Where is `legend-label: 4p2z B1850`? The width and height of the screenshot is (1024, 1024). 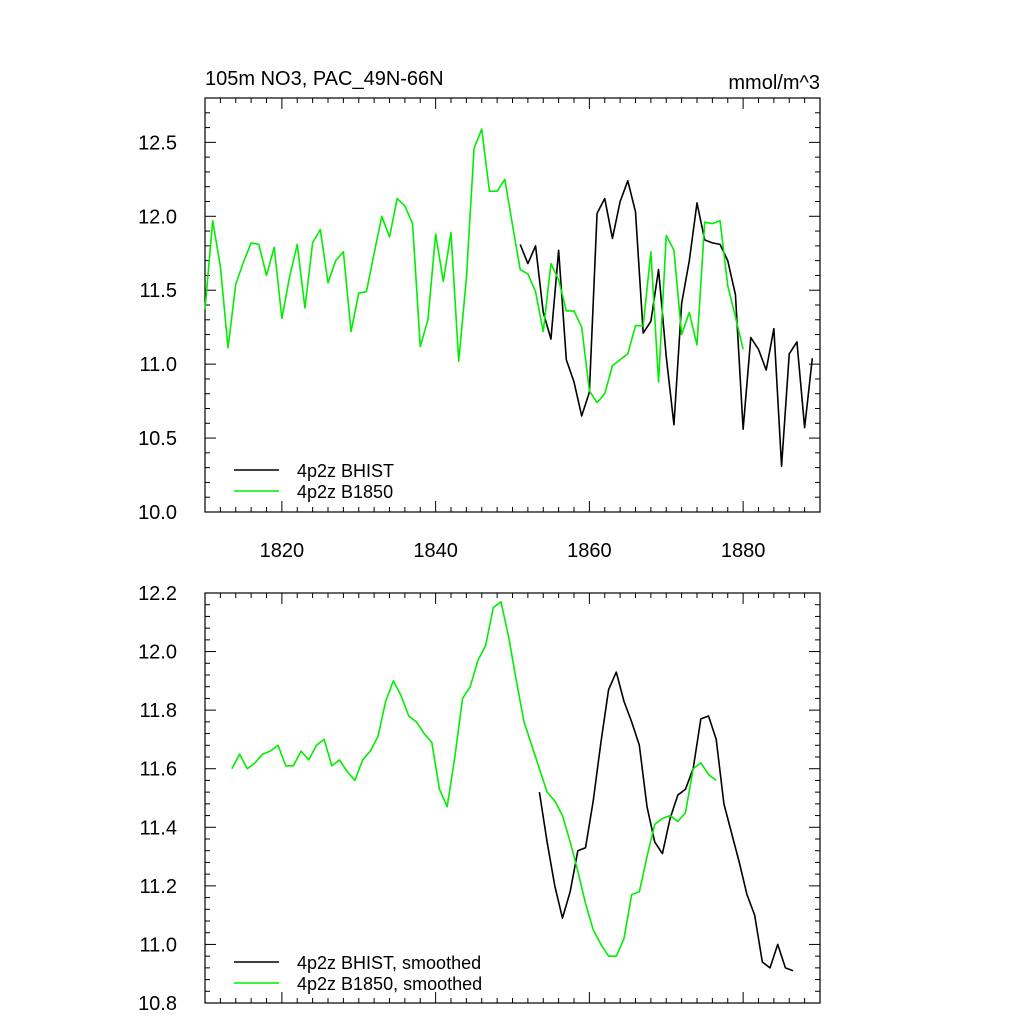 legend-label: 4p2z B1850 is located at coordinates (345, 492).